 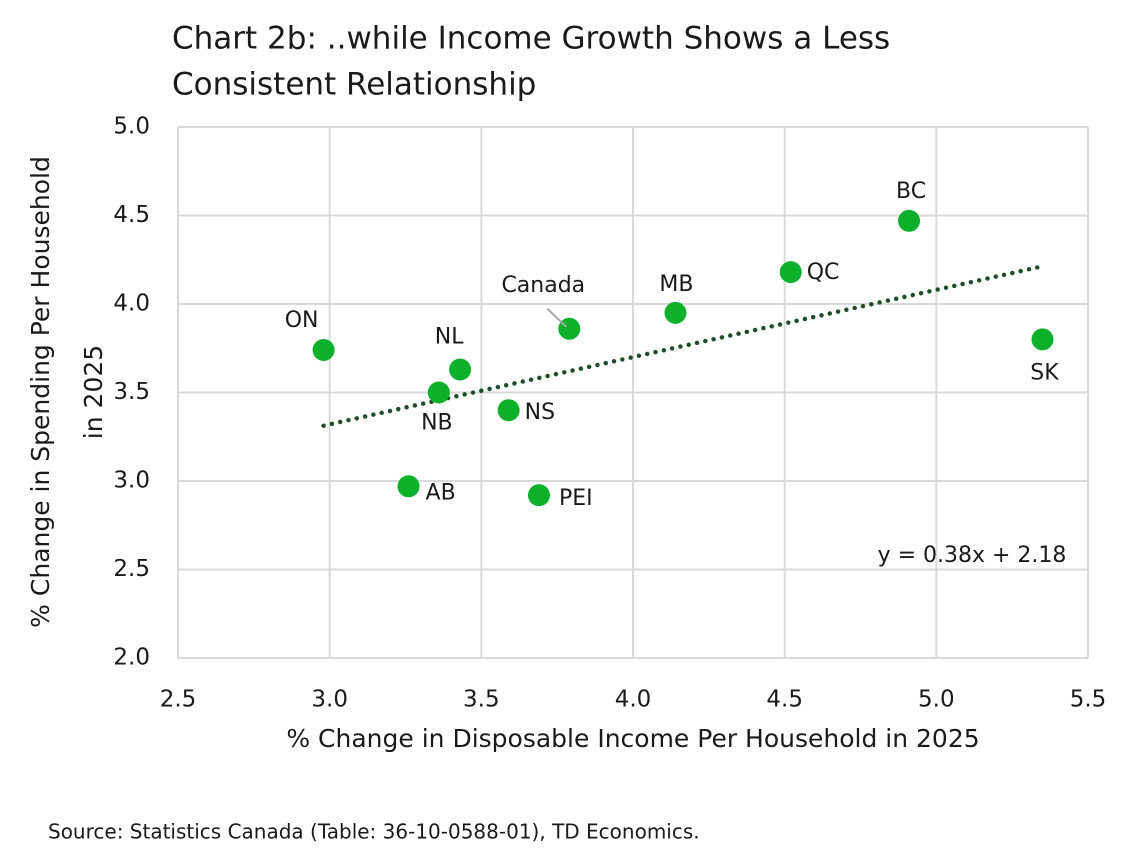 I want to click on leader-line, so click(x=556, y=318).